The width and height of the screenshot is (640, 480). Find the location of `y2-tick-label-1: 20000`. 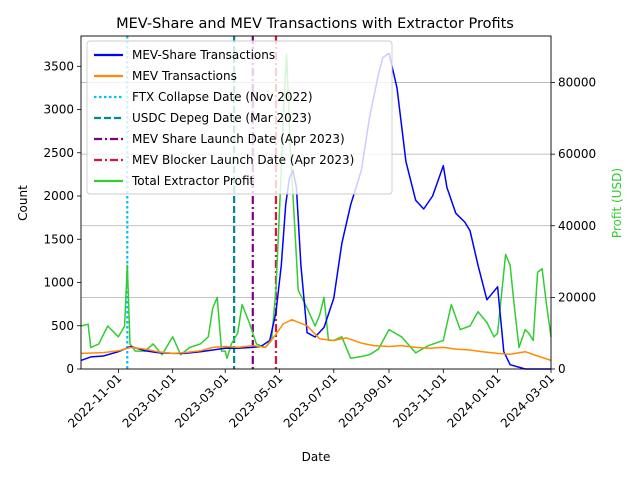

y2-tick-label-1: 20000 is located at coordinates (577, 297).